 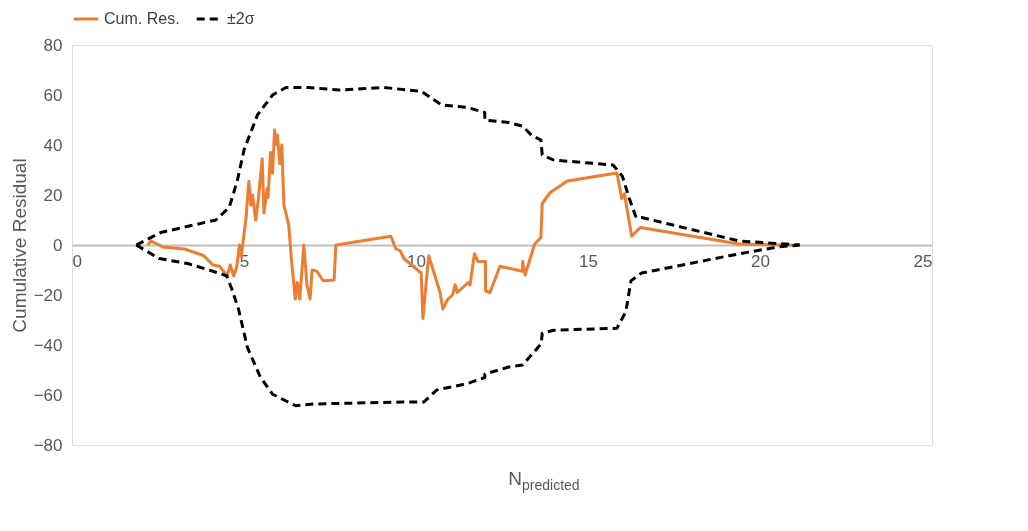 I want to click on legend-label: ±2σ, so click(x=241, y=18).